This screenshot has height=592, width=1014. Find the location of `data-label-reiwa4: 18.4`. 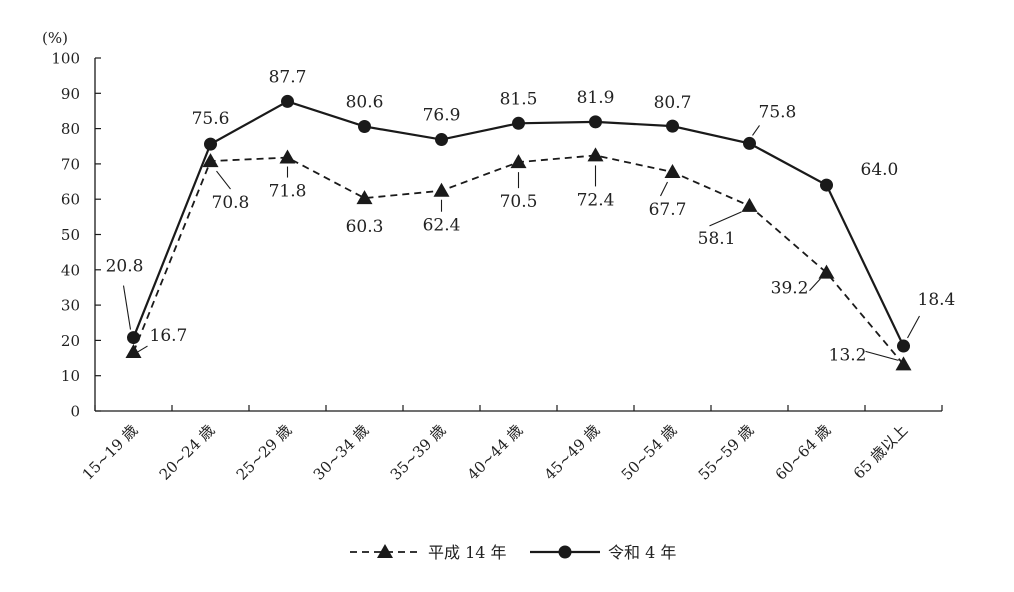

data-label-reiwa4: 18.4 is located at coordinates (937, 300).